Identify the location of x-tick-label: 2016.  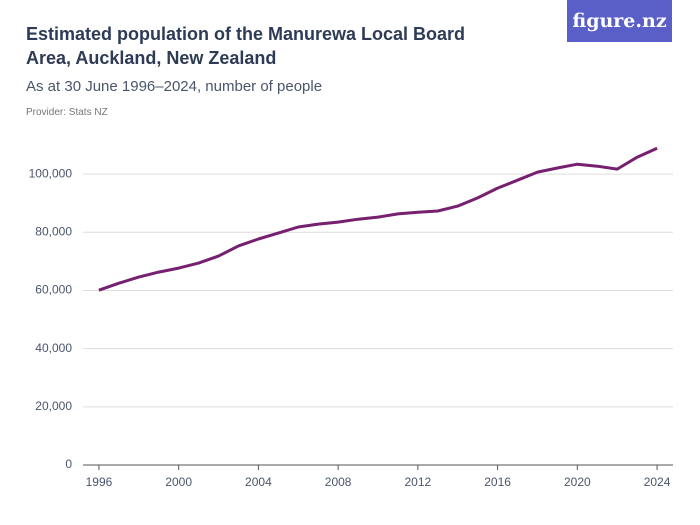
(497, 482).